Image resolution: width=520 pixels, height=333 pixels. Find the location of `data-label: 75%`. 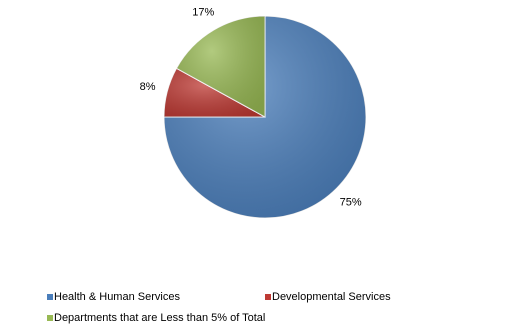

data-label: 75% is located at coordinates (351, 203).